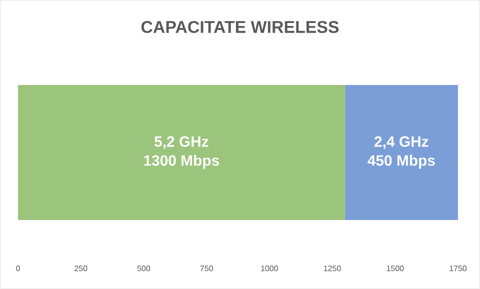 The height and width of the screenshot is (289, 480). Describe the element at coordinates (181, 161) in the screenshot. I see `data-label: 1300 Mbps` at that location.